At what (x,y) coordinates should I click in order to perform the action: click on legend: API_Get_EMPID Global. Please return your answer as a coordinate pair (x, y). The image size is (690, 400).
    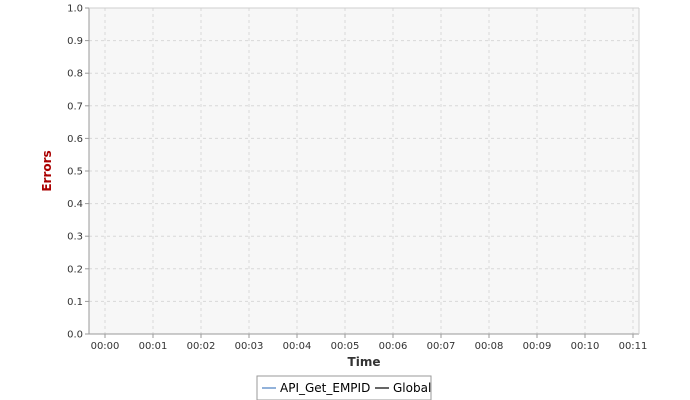
    Looking at the image, I should click on (344, 387).